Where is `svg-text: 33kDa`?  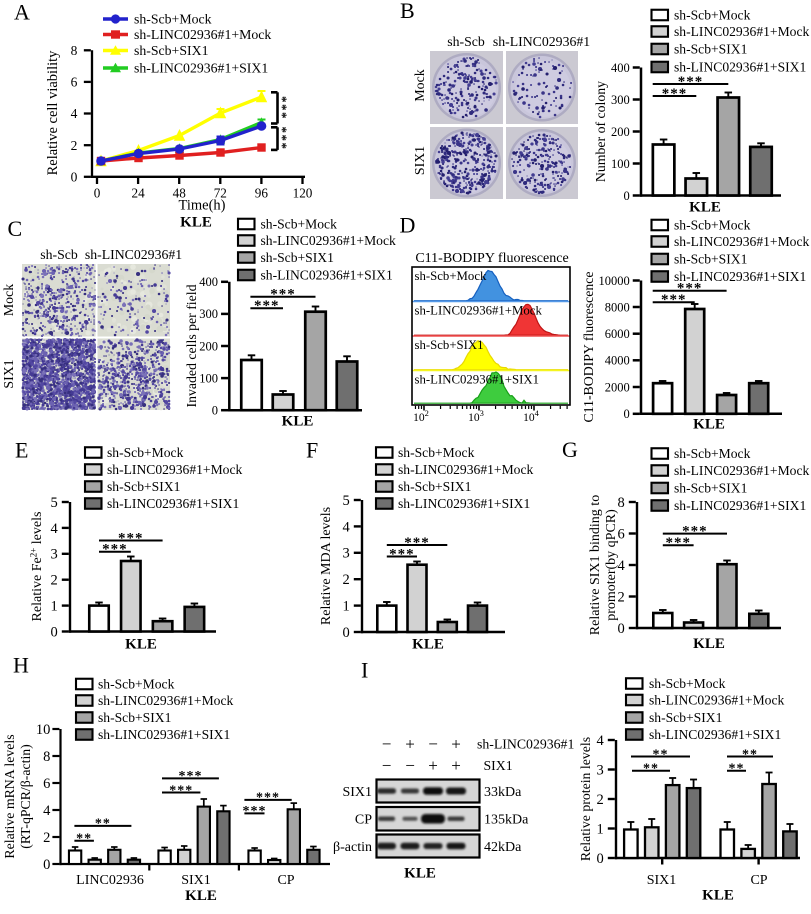
svg-text: 33kDa is located at coordinates (503, 792).